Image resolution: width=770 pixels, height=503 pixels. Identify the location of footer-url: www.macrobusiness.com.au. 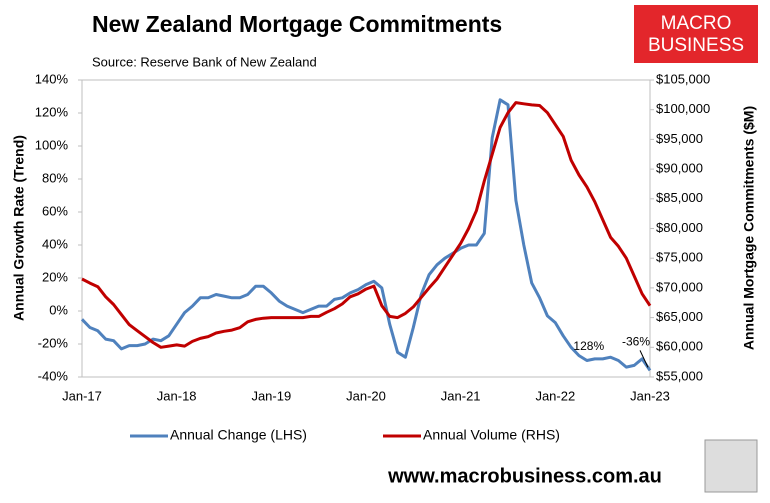
(524, 476).